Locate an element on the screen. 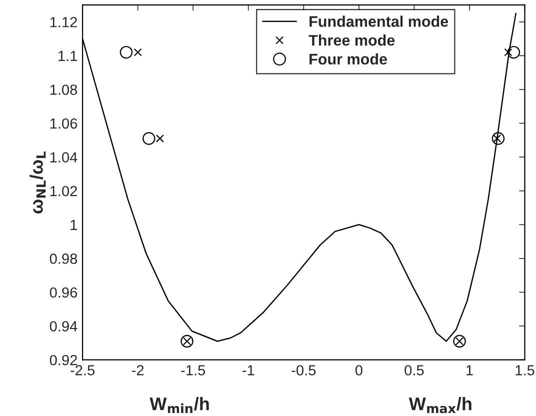 The image size is (536, 416). y-tick-label: 0.92 is located at coordinates (63, 360).